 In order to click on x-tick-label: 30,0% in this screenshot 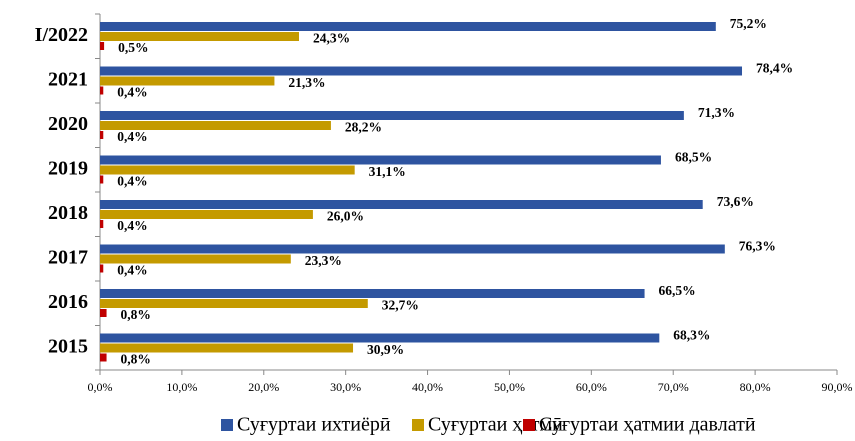, I will do `click(345, 387)`.